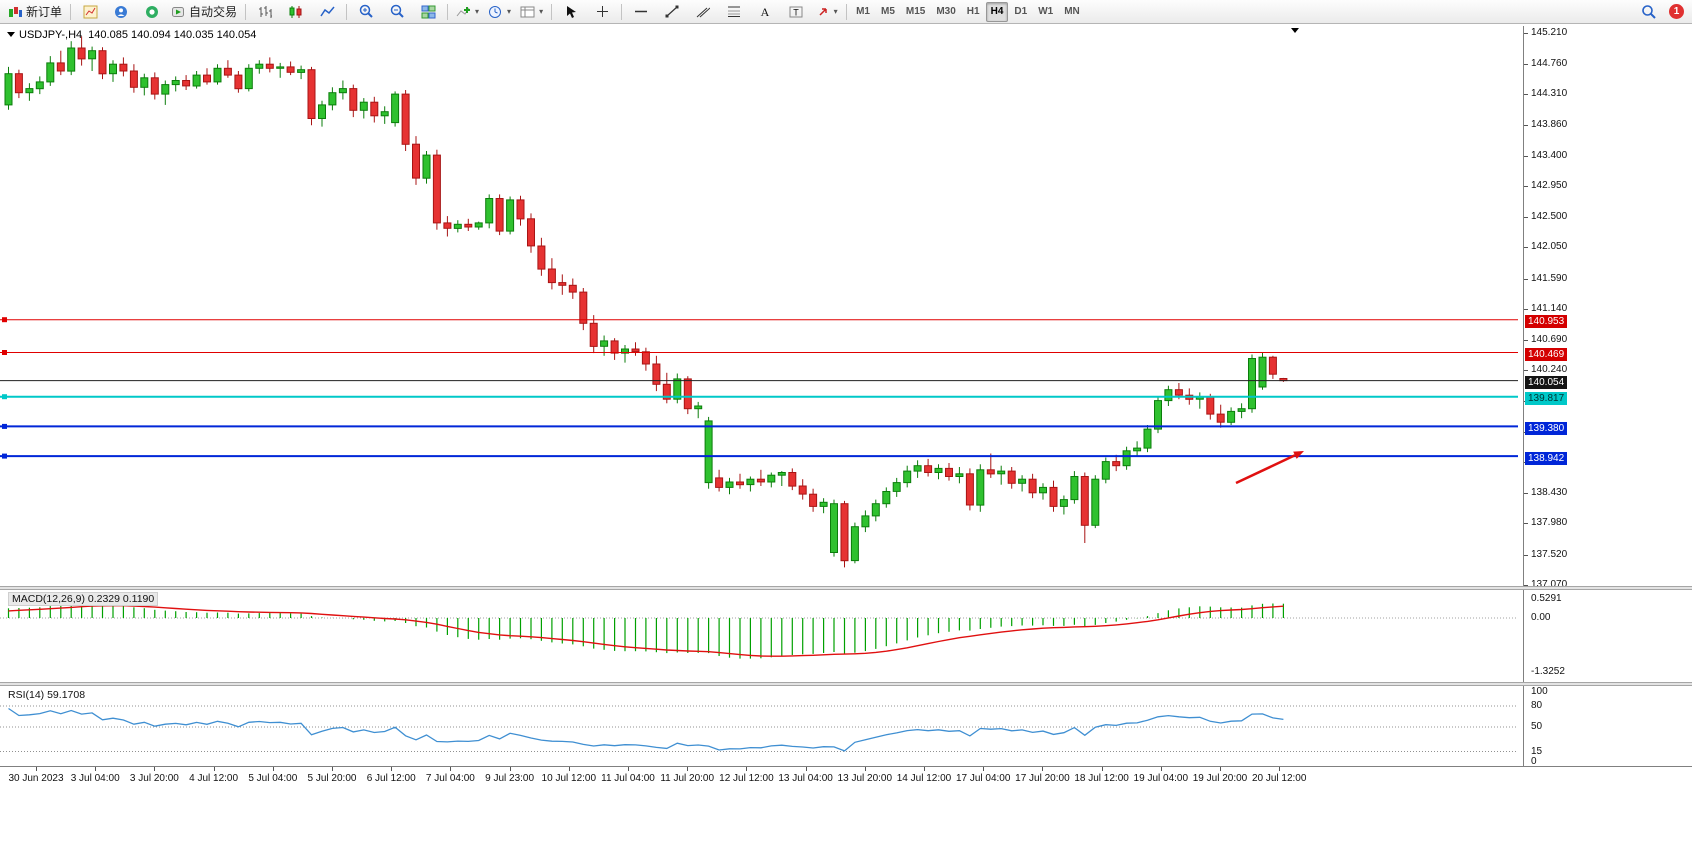  I want to click on candlestick-chart-type-icon, so click(296, 12).